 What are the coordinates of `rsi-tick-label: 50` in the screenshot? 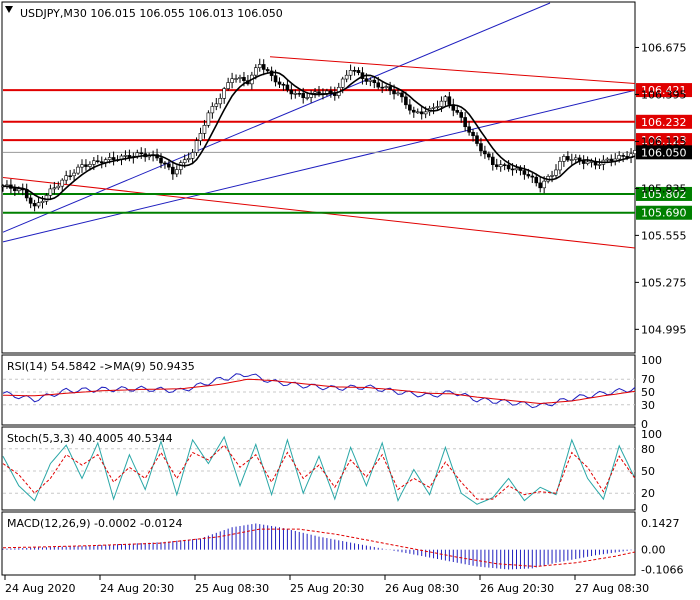 It's located at (648, 392).